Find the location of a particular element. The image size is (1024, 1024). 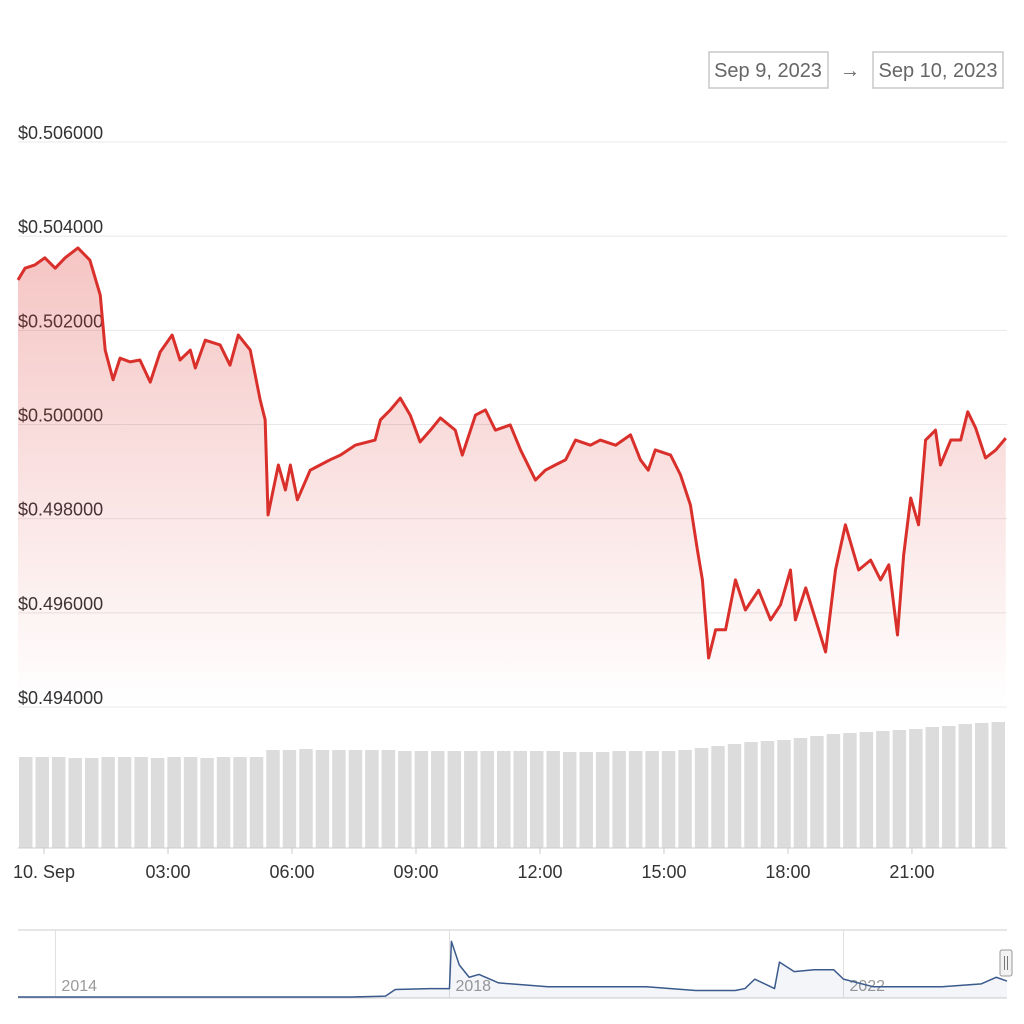

x-tick-label: 18:00 is located at coordinates (787, 872).